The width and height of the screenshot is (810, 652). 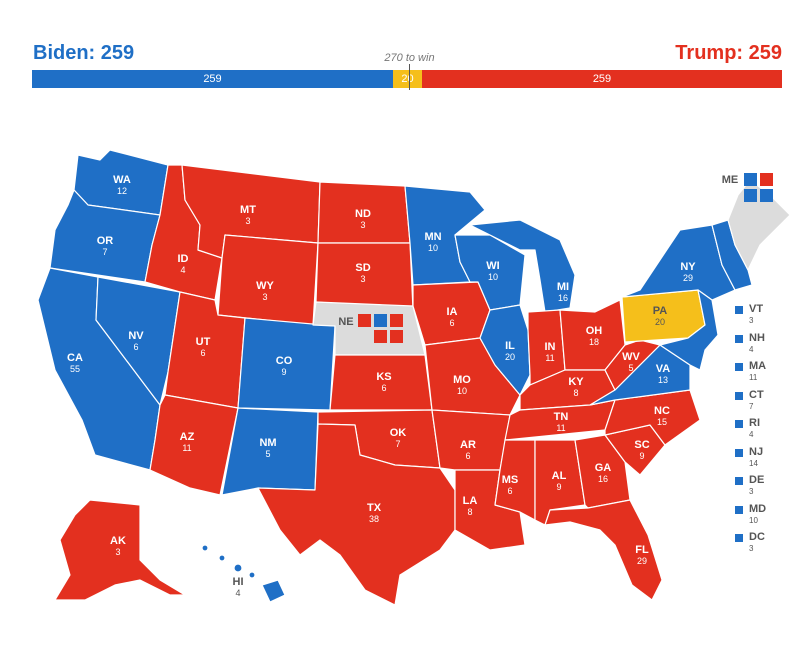 What do you see at coordinates (84, 53) in the screenshot?
I see `biden-total: Biden: 259` at bounding box center [84, 53].